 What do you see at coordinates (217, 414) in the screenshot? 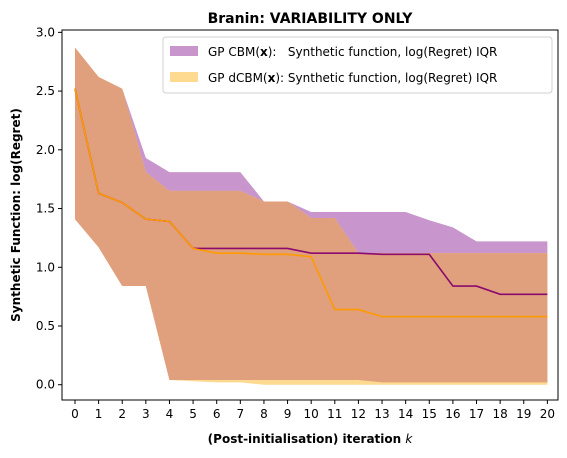
I see `x-tick-label: 6` at bounding box center [217, 414].